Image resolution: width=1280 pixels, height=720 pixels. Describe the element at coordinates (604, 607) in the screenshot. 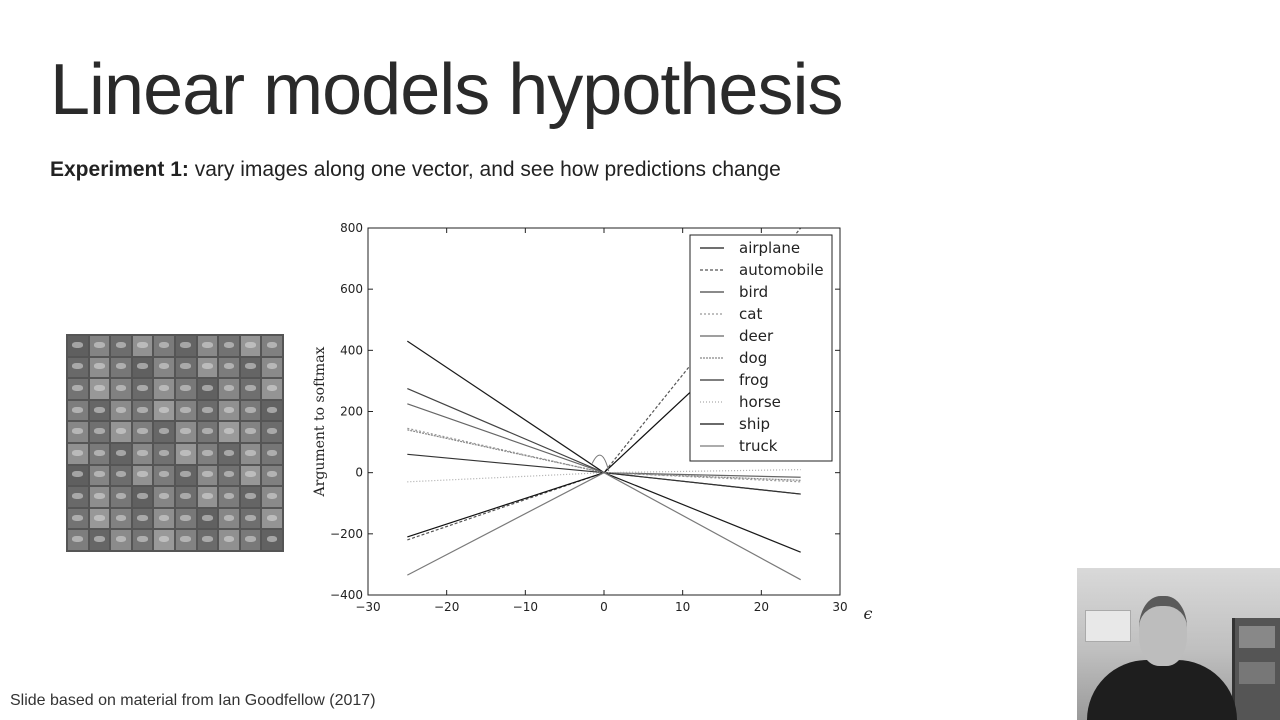

I see `x-tick-label: 0` at that location.